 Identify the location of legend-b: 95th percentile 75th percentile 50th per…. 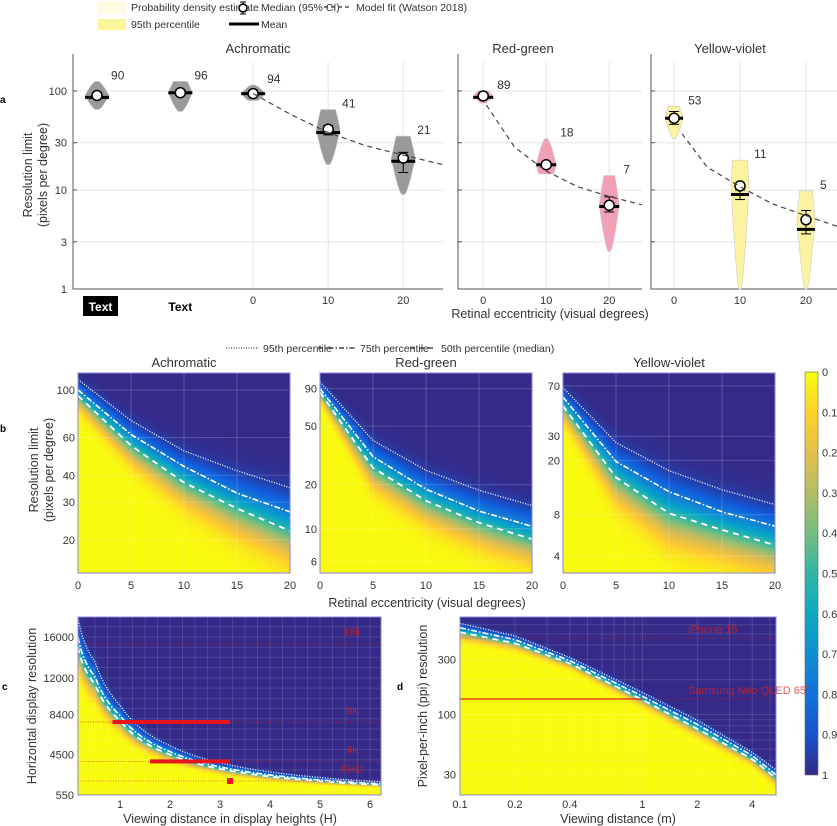
(390, 349).